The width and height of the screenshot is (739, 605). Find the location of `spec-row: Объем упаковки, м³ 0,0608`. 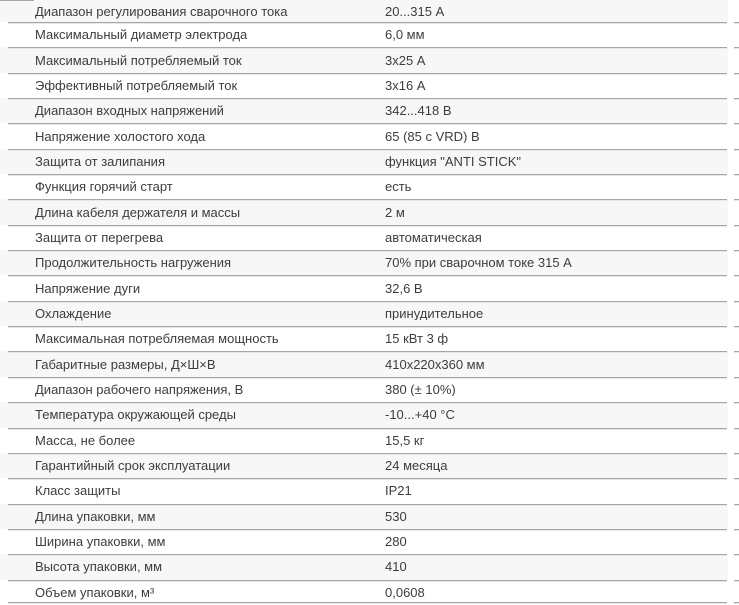

spec-row: Объем упаковки, м³ 0,0608 is located at coordinates (369, 592).